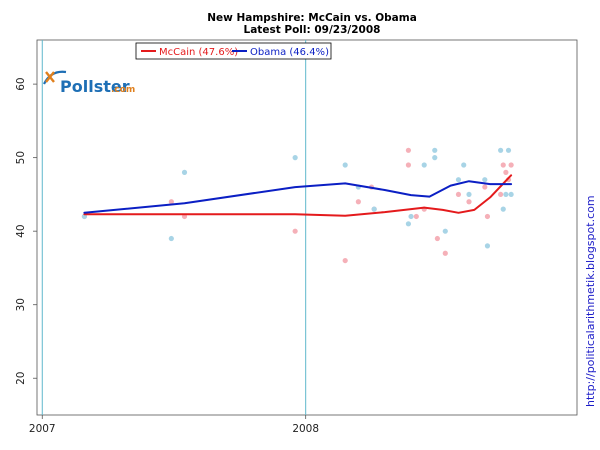  I want to click on chart-title: New Hampshire: McCain vs. Obama, so click(312, 18).